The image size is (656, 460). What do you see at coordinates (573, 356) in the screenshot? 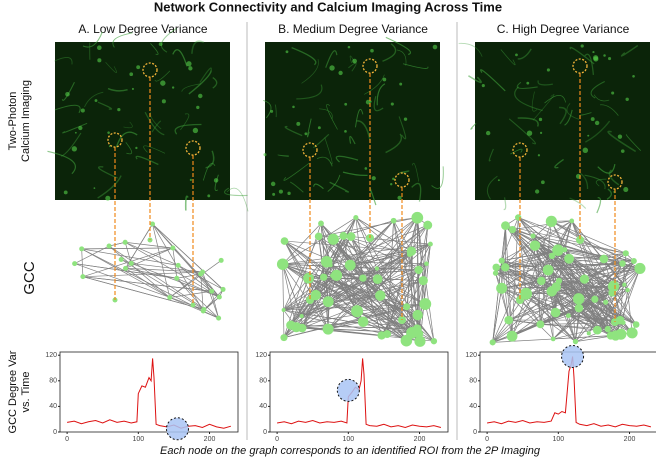
I see `highlight-marker` at bounding box center [573, 356].